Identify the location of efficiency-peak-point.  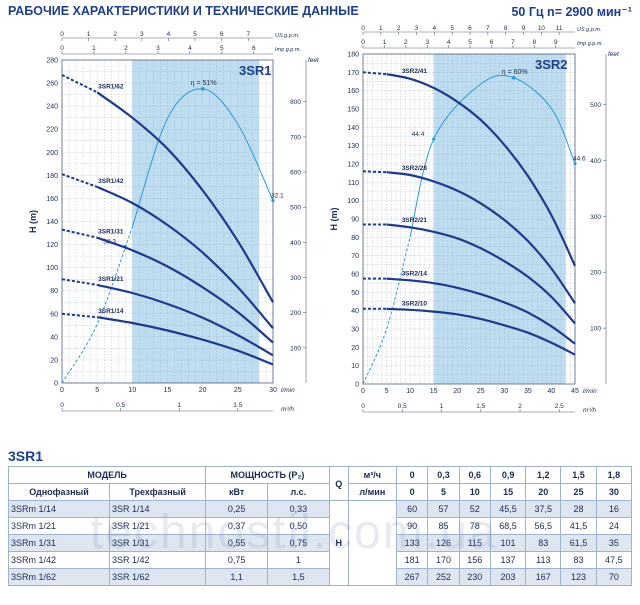
(513, 78).